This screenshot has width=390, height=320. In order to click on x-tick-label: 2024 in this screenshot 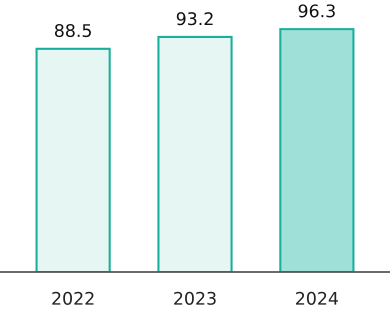, I will do `click(317, 298)`.